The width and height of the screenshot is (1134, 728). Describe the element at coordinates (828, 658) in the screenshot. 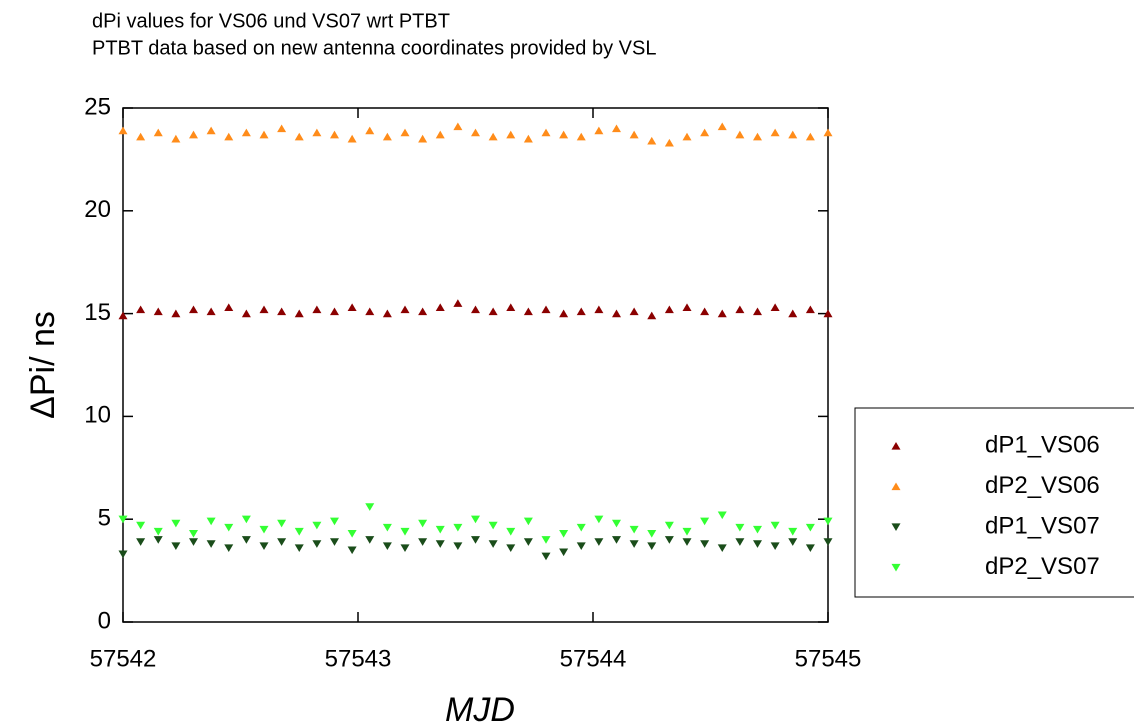

I see `x-tick-label: 57545` at that location.